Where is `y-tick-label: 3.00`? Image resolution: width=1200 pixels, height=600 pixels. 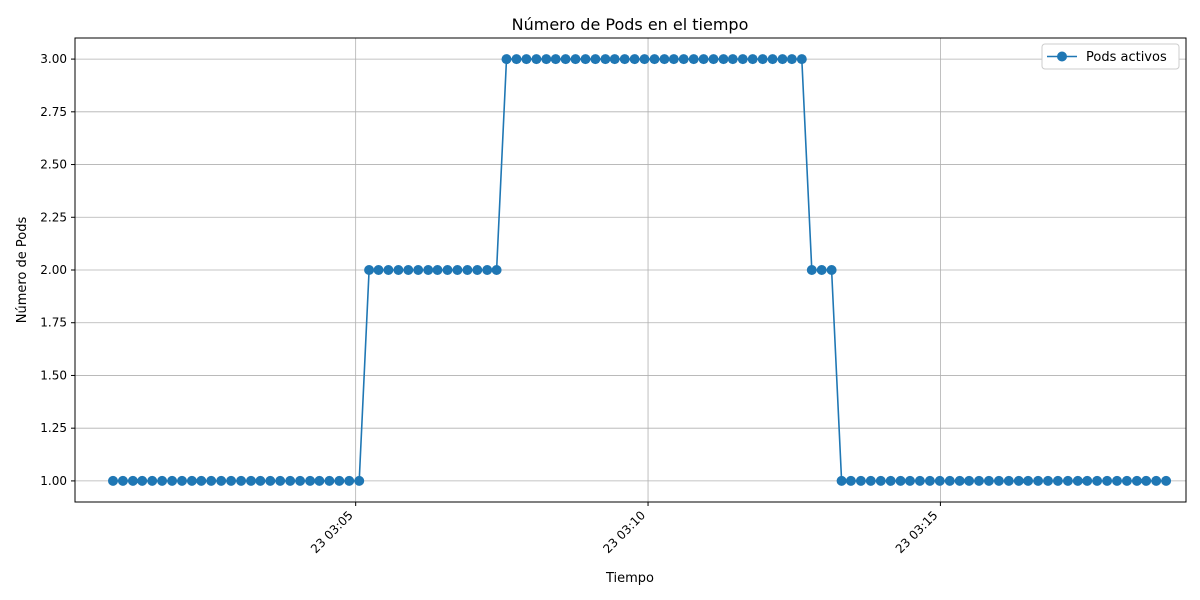
y-tick-label: 3.00 is located at coordinates (53, 59).